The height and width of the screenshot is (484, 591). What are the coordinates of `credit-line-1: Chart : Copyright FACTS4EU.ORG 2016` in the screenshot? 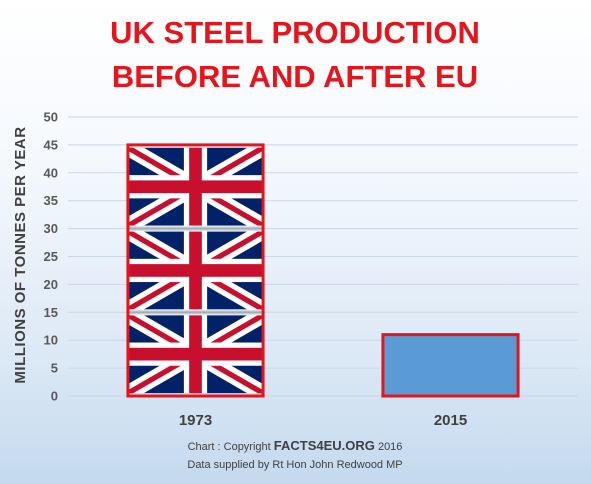 It's located at (295, 445).